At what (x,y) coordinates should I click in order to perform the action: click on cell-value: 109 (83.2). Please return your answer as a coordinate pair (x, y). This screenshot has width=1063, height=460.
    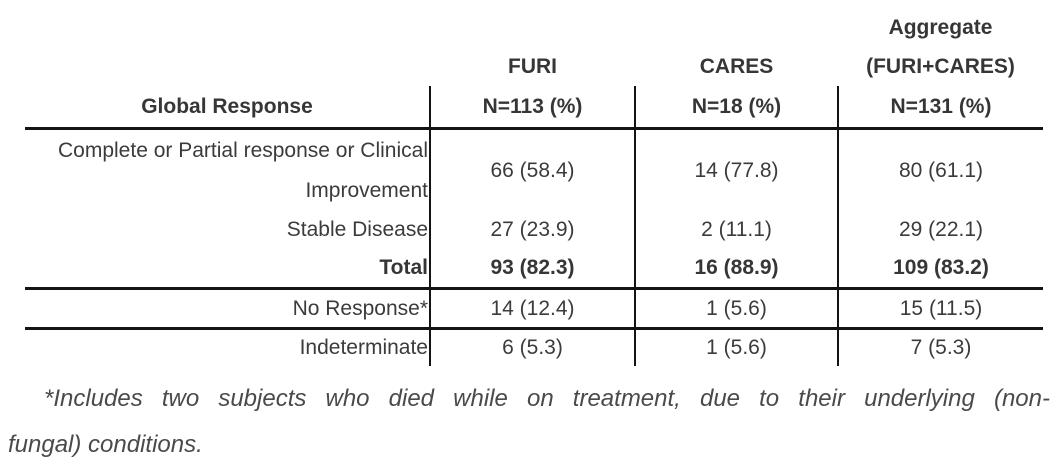
    Looking at the image, I should click on (940, 269).